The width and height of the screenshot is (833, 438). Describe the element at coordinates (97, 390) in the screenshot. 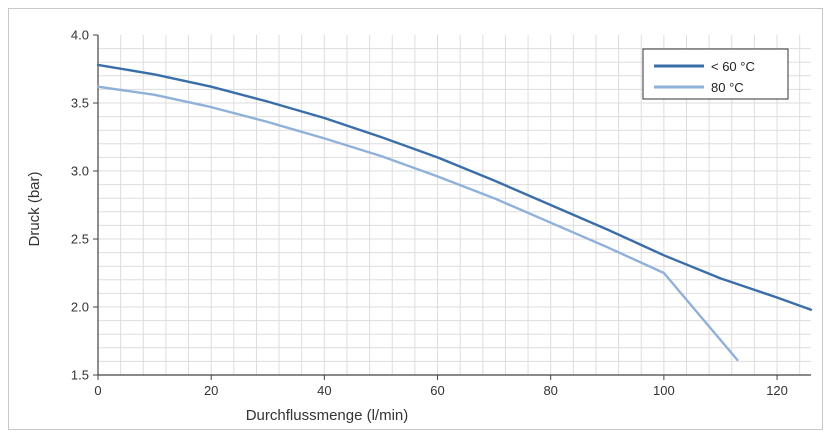

I see `x-tick-label: 0` at that location.